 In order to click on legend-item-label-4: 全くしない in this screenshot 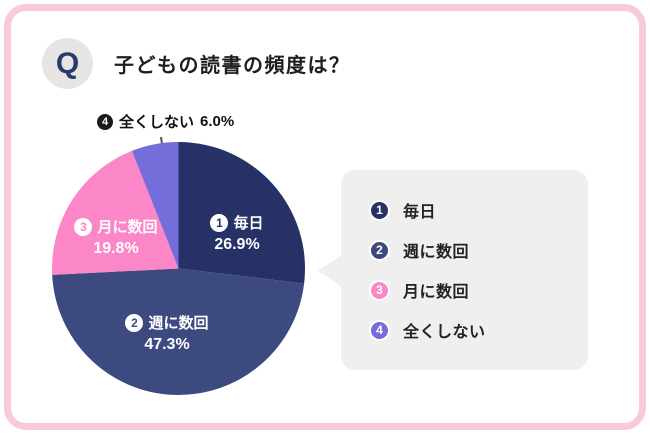, I will do `click(444, 332)`.